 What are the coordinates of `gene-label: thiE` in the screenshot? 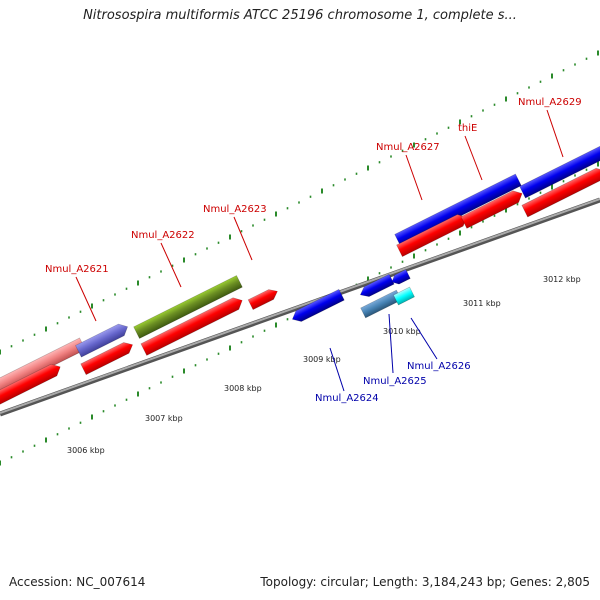 It's located at (467, 128).